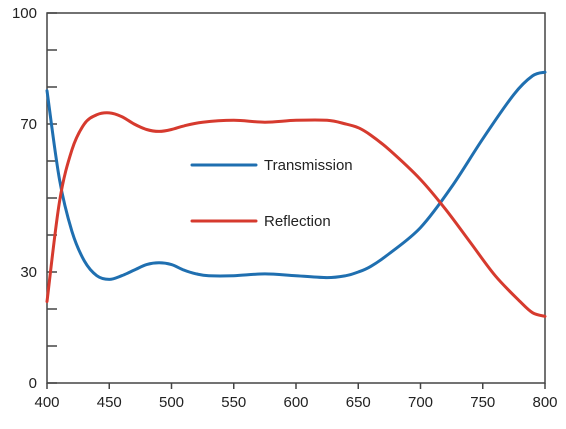 The image size is (566, 429). I want to click on y-tick-label: 70, so click(28, 124).